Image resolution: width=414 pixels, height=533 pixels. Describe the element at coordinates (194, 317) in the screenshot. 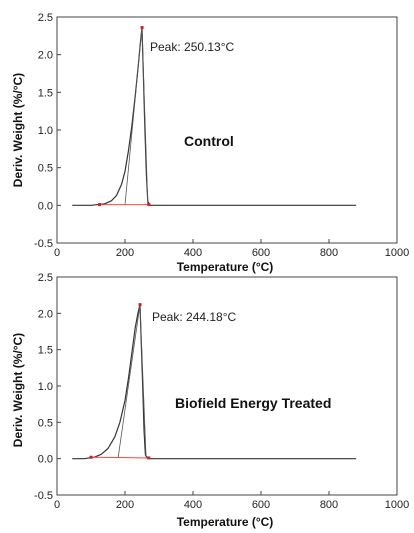

I see `peak-annotation: Peak: 244.18°C` at that location.